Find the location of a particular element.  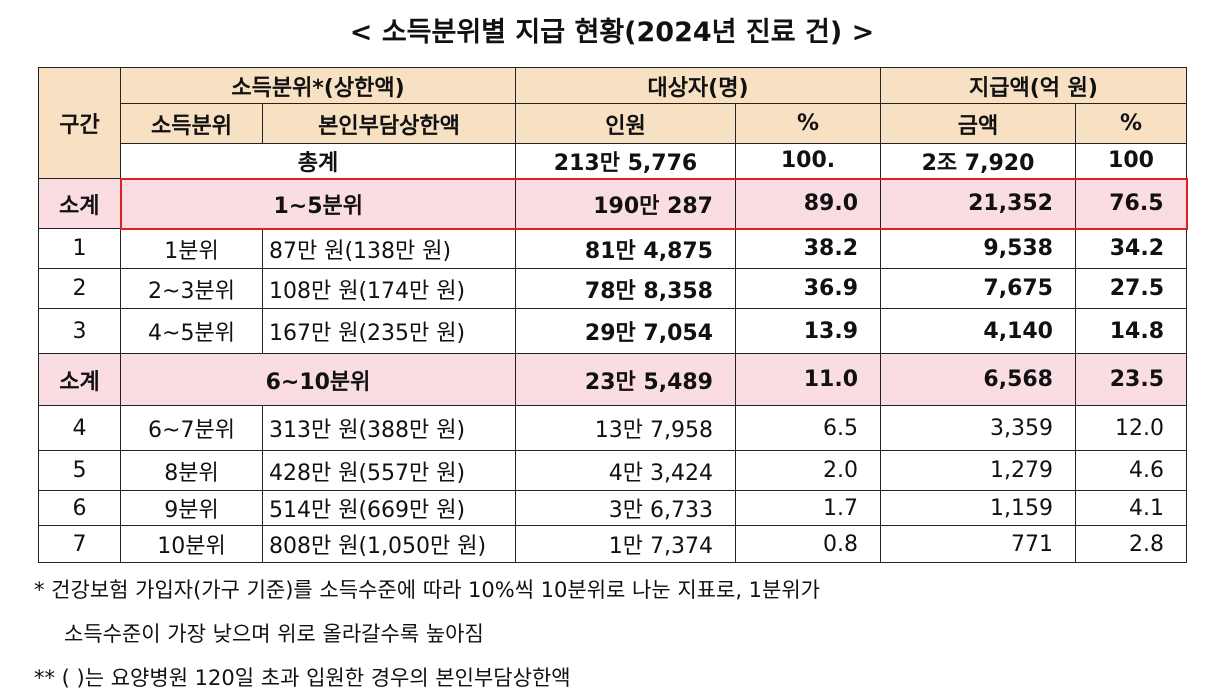

table-cell: 38.2 is located at coordinates (808, 248).